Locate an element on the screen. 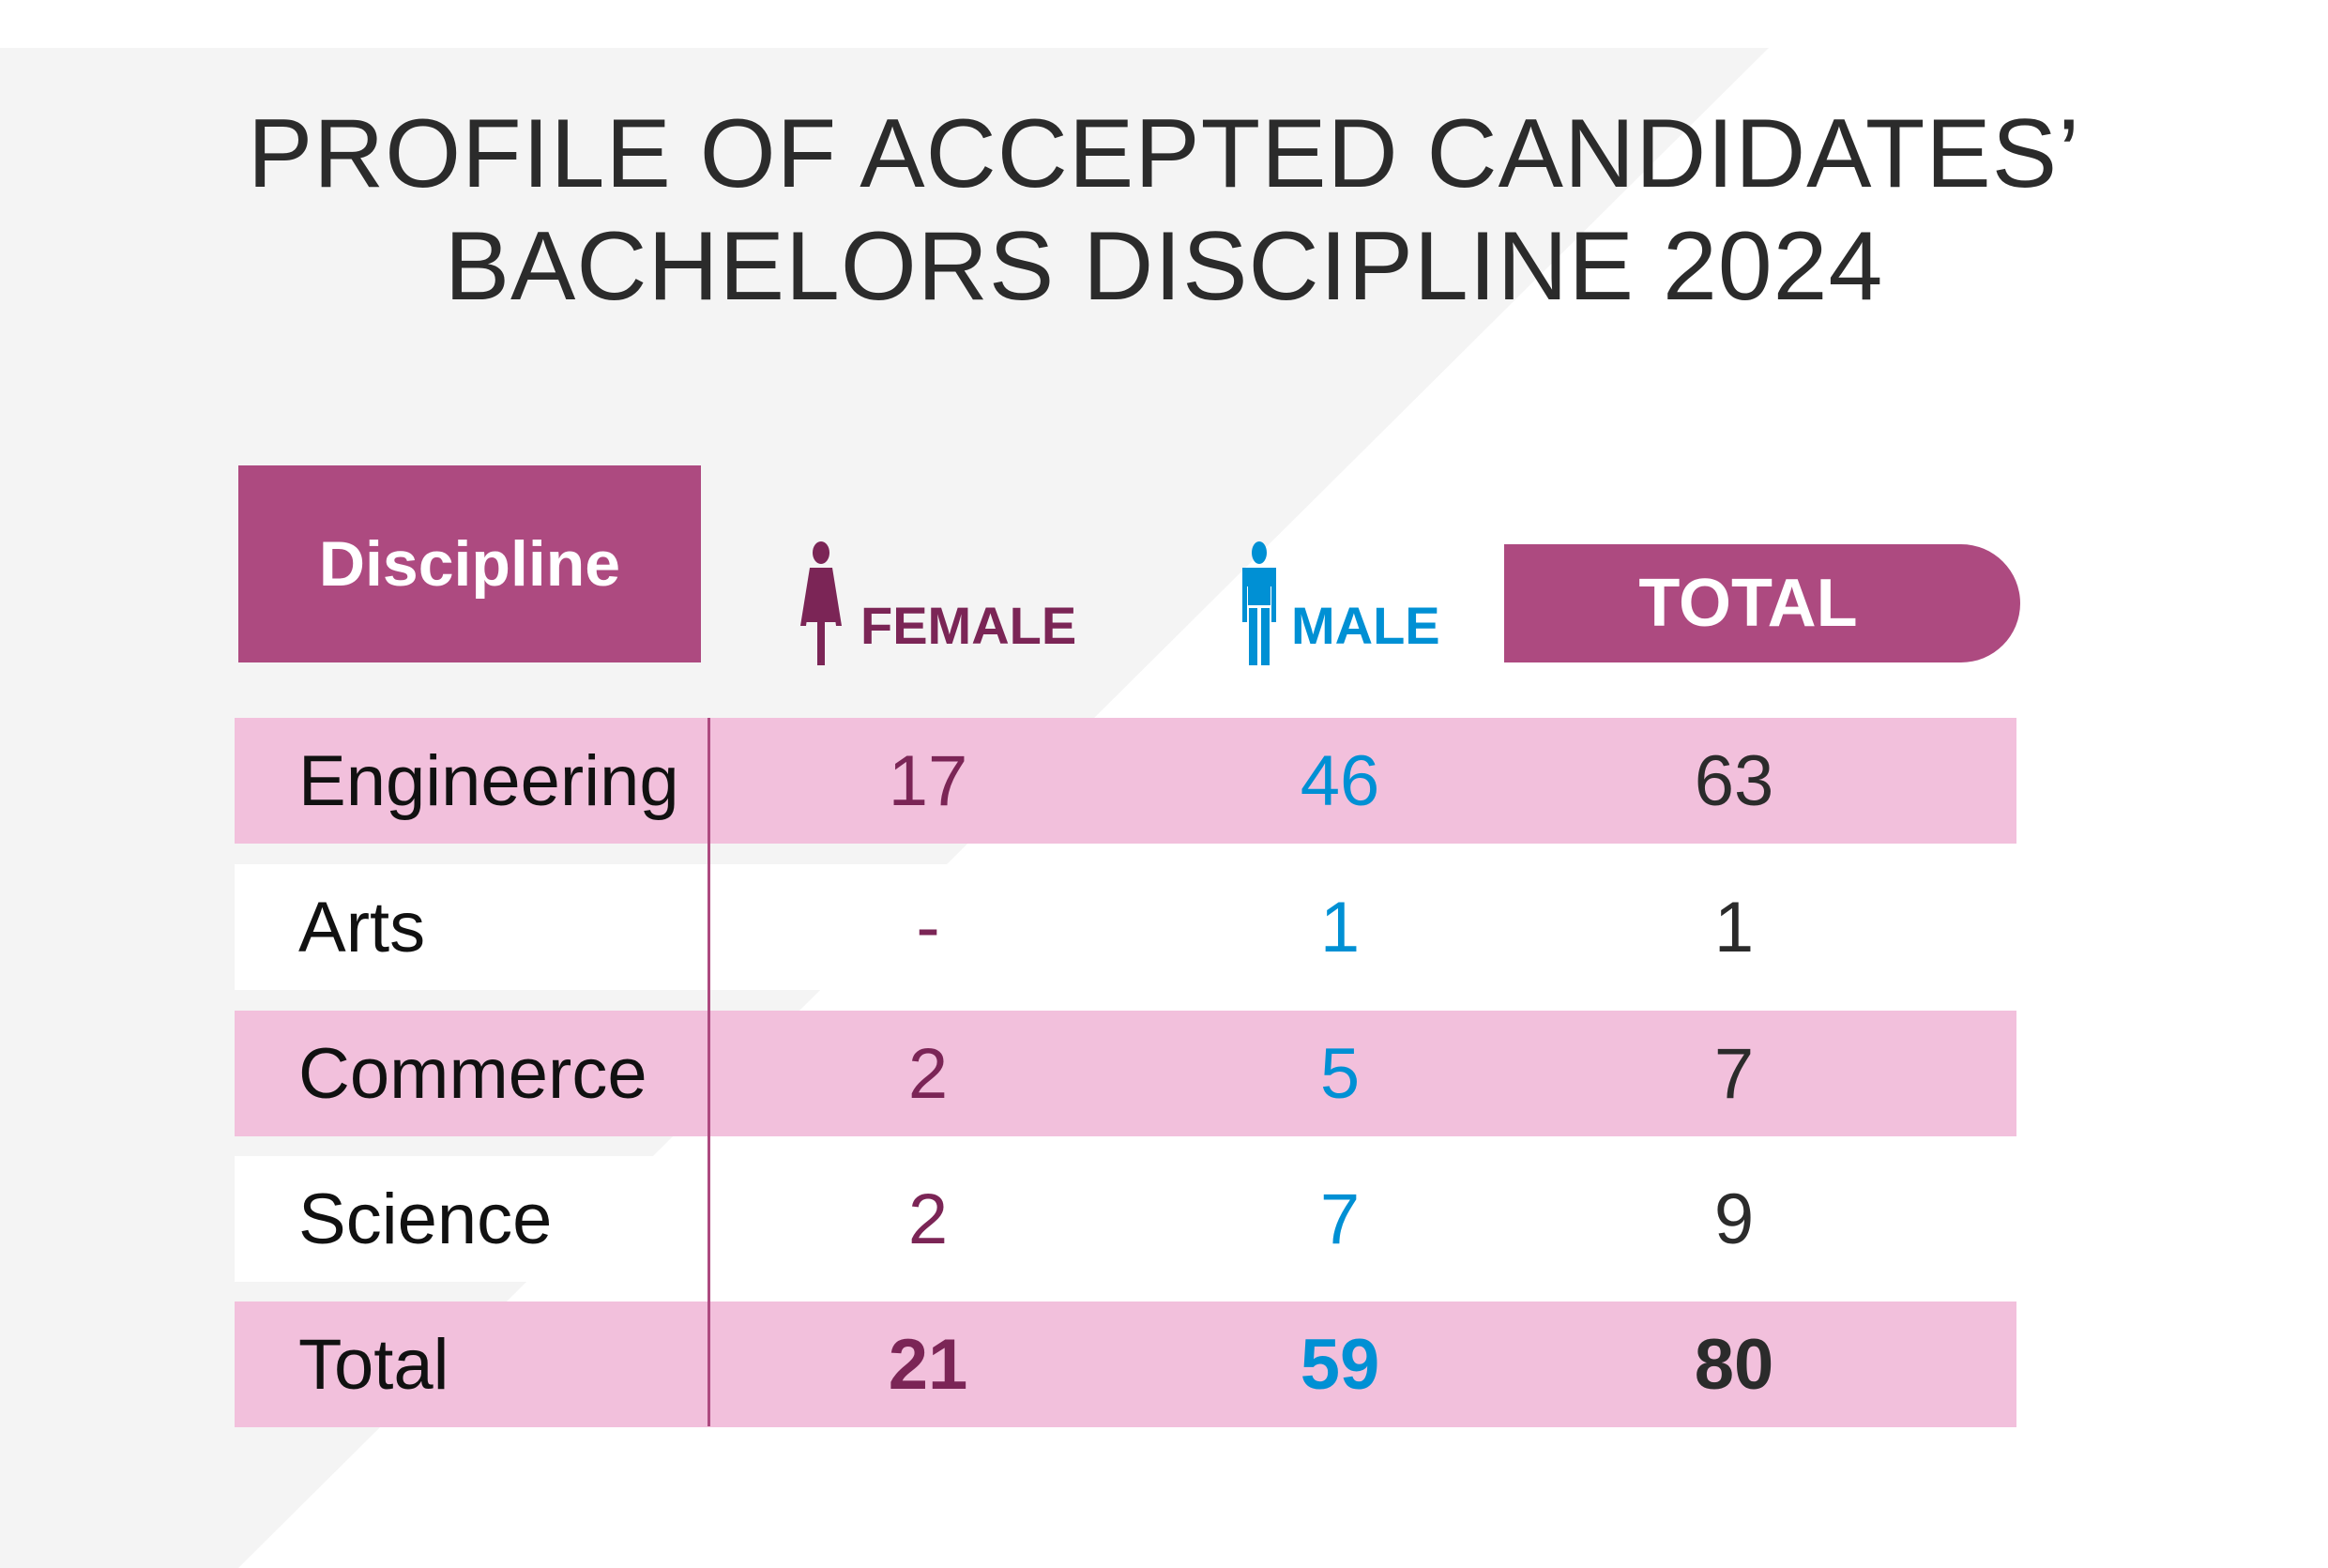 This screenshot has width=2328, height=1568. column-divider is located at coordinates (709, 1072).